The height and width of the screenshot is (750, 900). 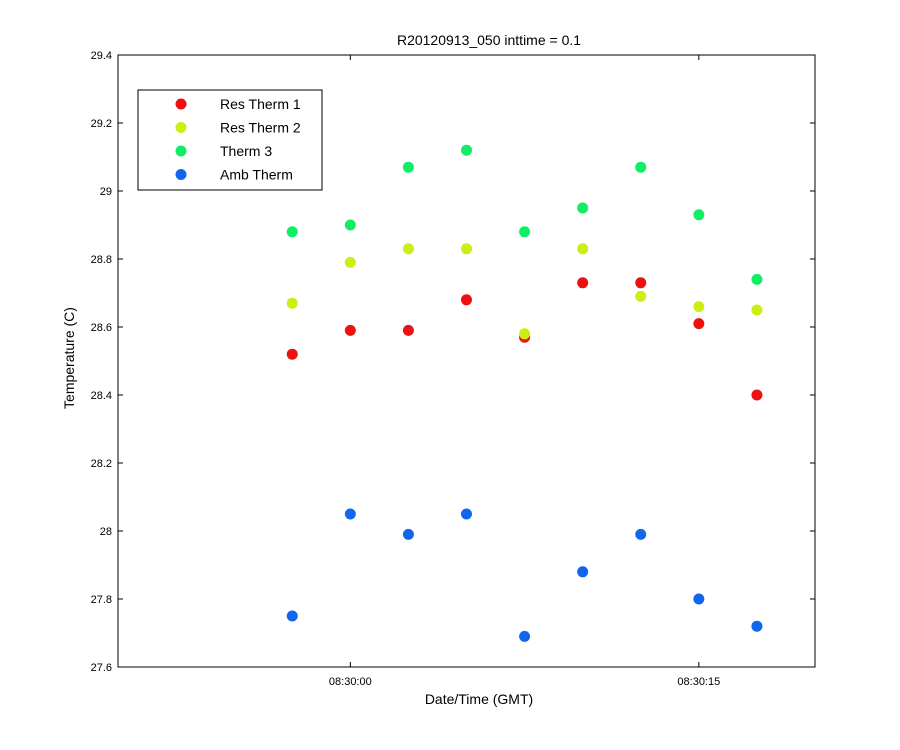 I want to click on y-tick-label: 29.2, so click(x=101, y=124).